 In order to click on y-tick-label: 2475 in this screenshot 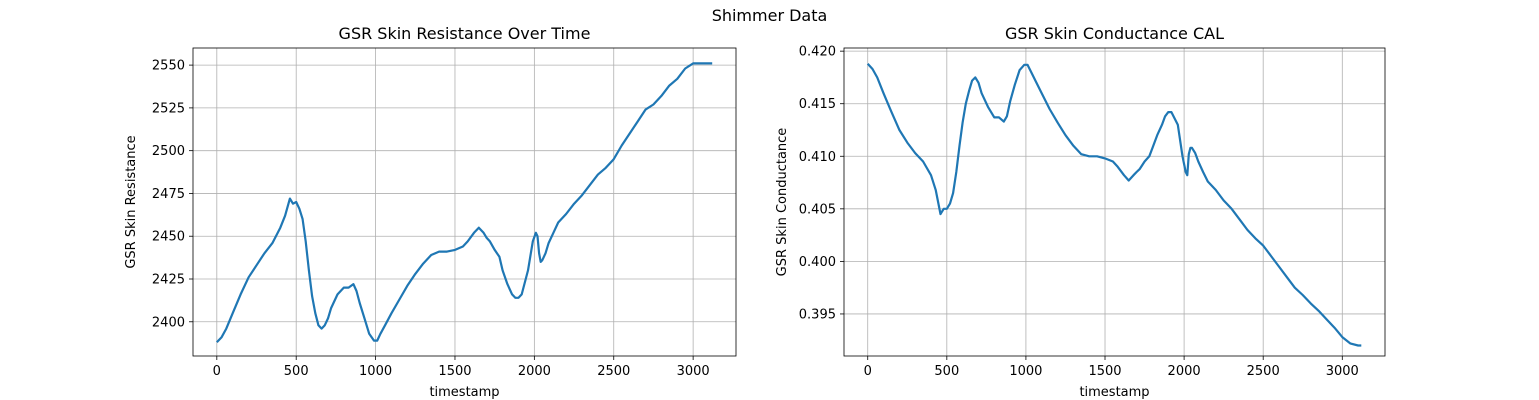, I will do `click(168, 194)`.